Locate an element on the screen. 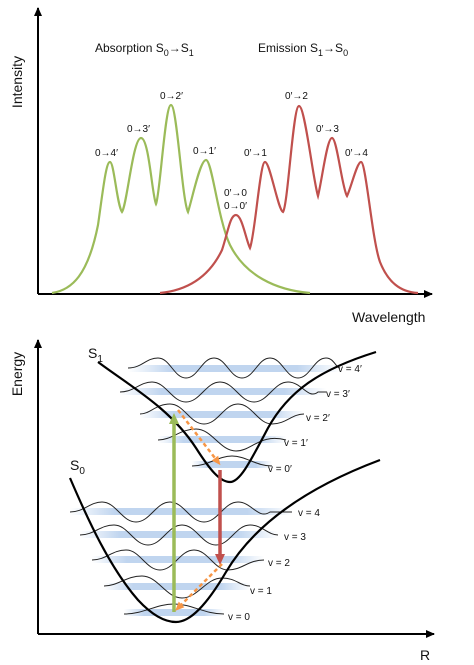 The width and height of the screenshot is (474, 665). emission-peak-label: 0′→2 is located at coordinates (296, 96).